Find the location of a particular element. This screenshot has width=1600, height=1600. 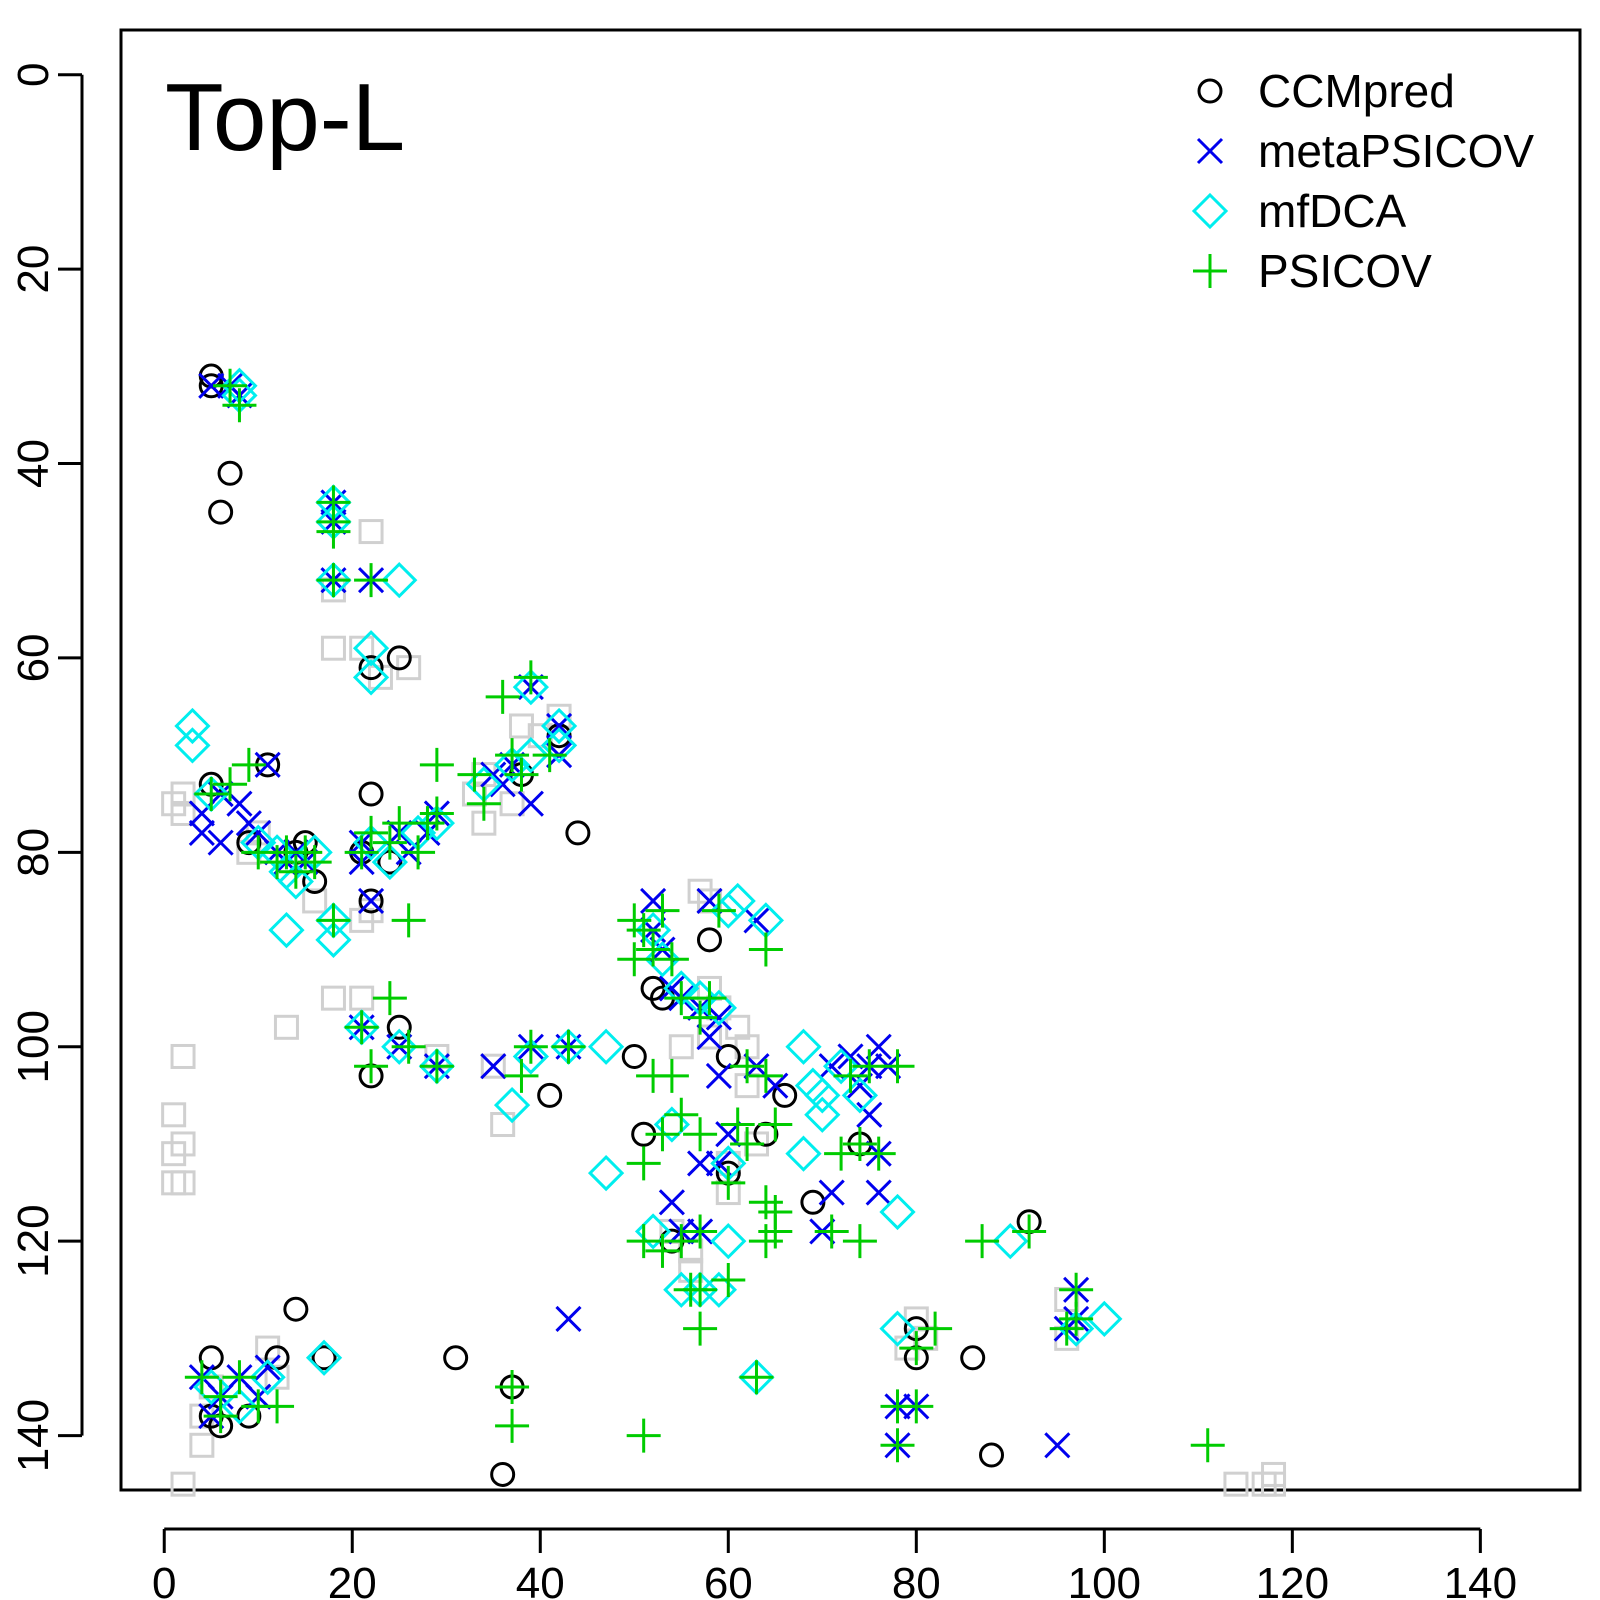

legend-marker-ccmpred is located at coordinates (1210, 91).